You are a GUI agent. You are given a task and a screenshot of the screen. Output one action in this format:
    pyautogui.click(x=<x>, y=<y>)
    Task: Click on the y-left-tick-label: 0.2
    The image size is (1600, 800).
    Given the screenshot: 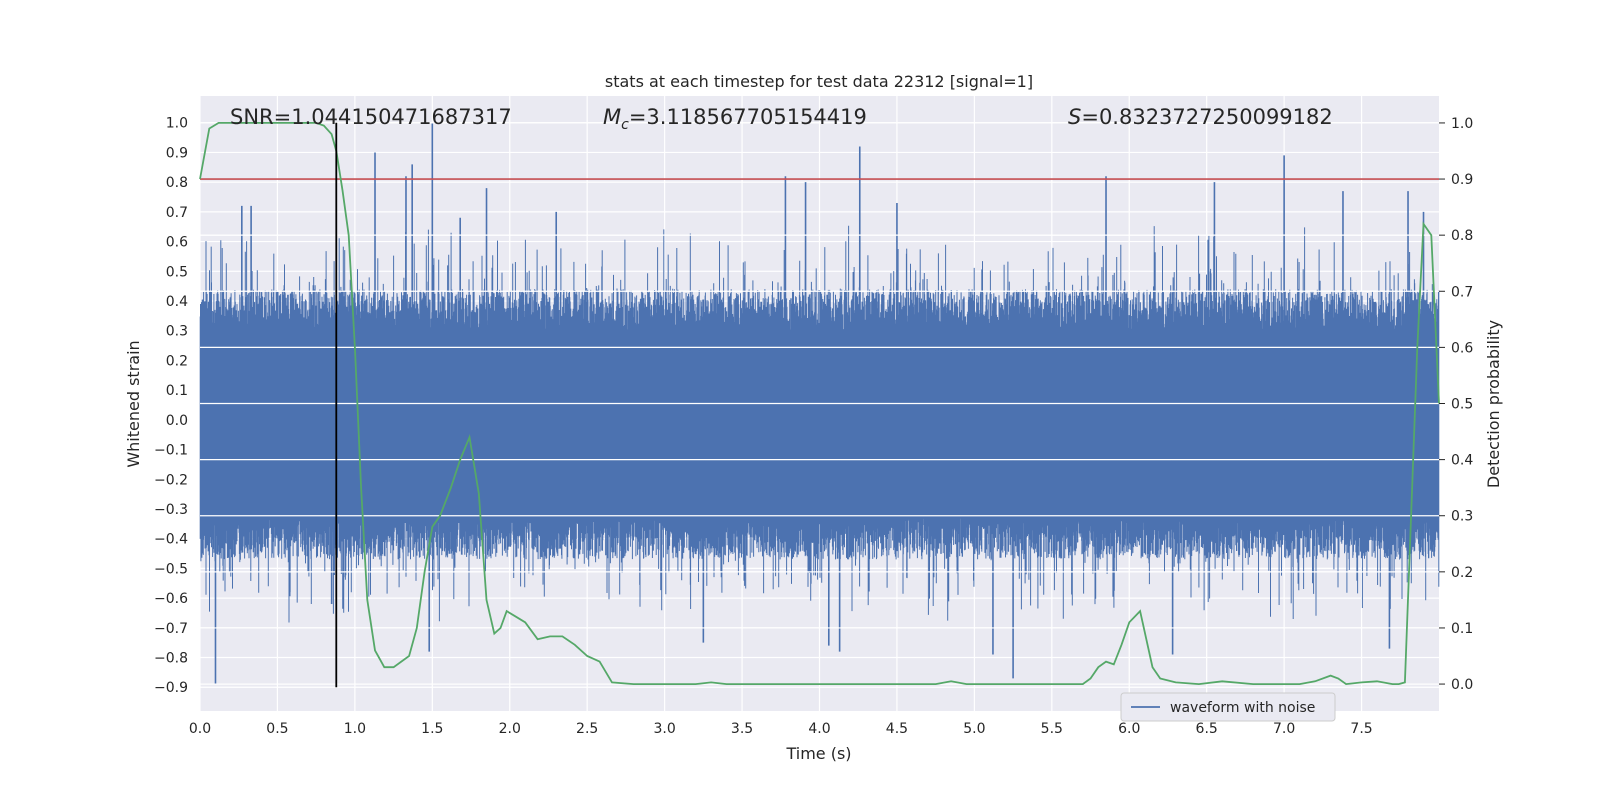 What is the action you would take?
    pyautogui.click(x=177, y=361)
    